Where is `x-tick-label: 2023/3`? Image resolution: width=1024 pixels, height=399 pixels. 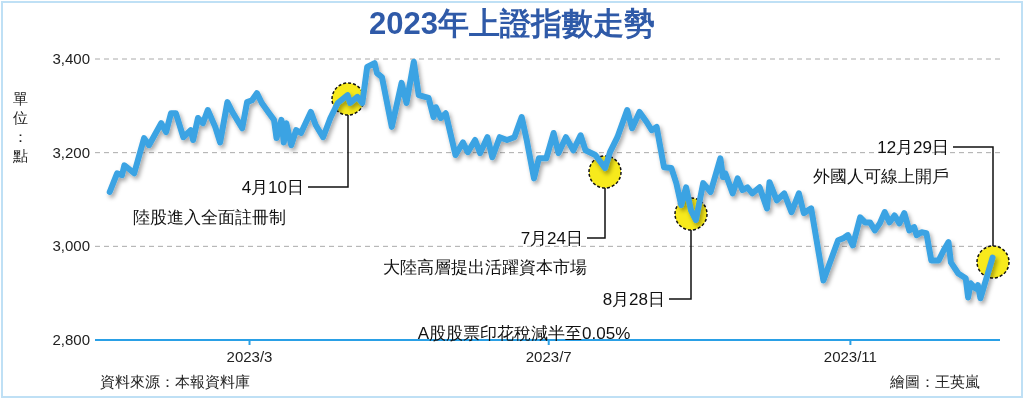
x-tick-label: 2023/3 is located at coordinates (249, 356).